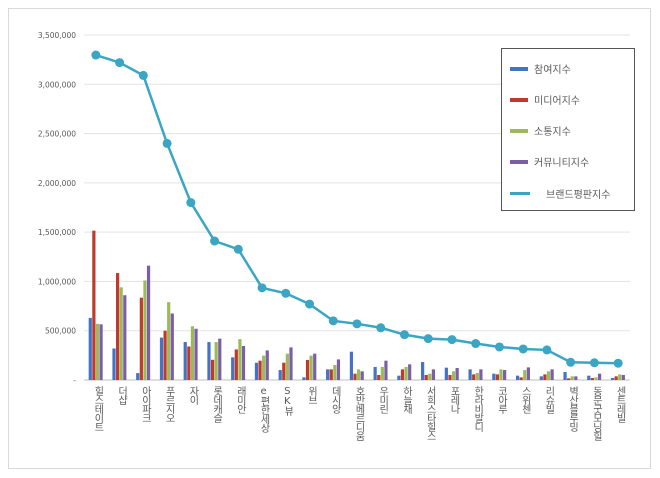  I want to click on x-tick-label: 서희스타힐스, so click(430, 413).